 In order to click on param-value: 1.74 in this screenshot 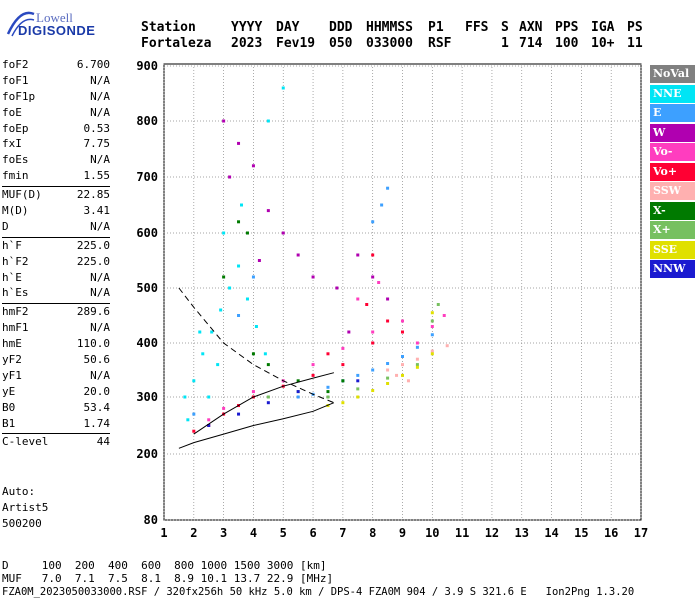, I will do `click(97, 423)`.